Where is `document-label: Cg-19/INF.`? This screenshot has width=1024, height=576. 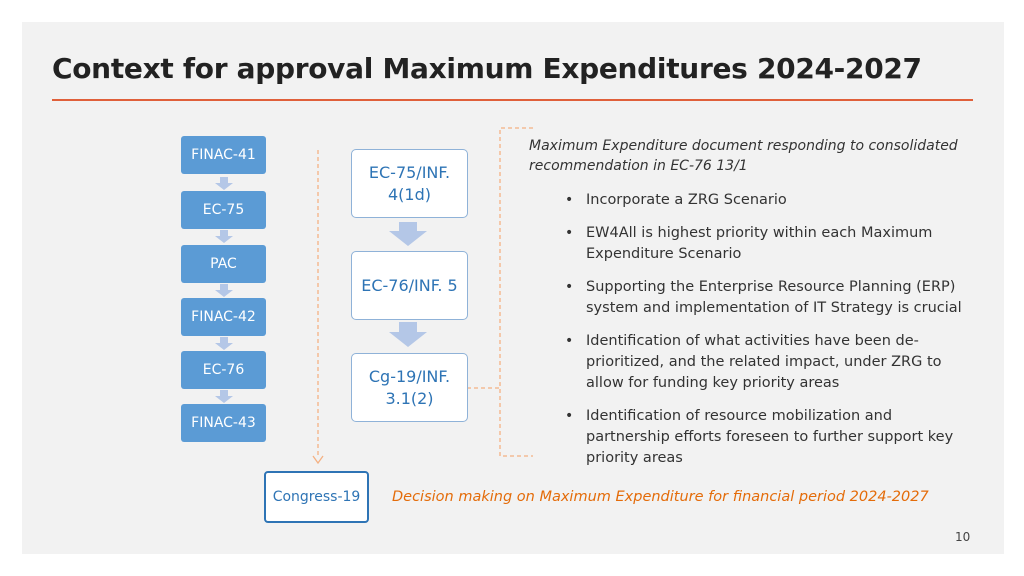 document-label: Cg-19/INF. is located at coordinates (409, 376).